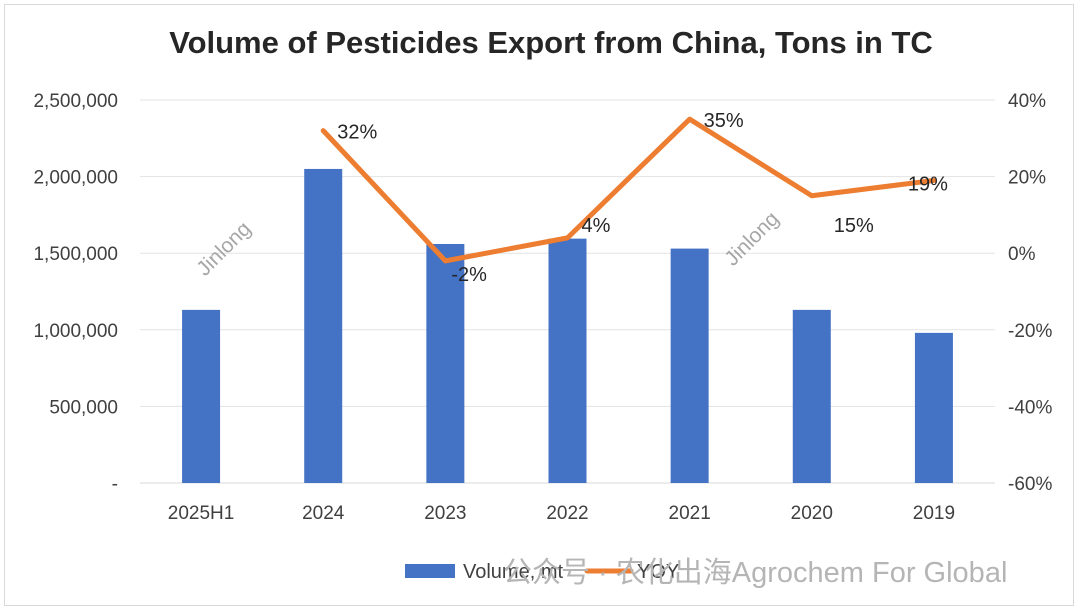  I want to click on legend-swatch-volume, so click(430, 571).